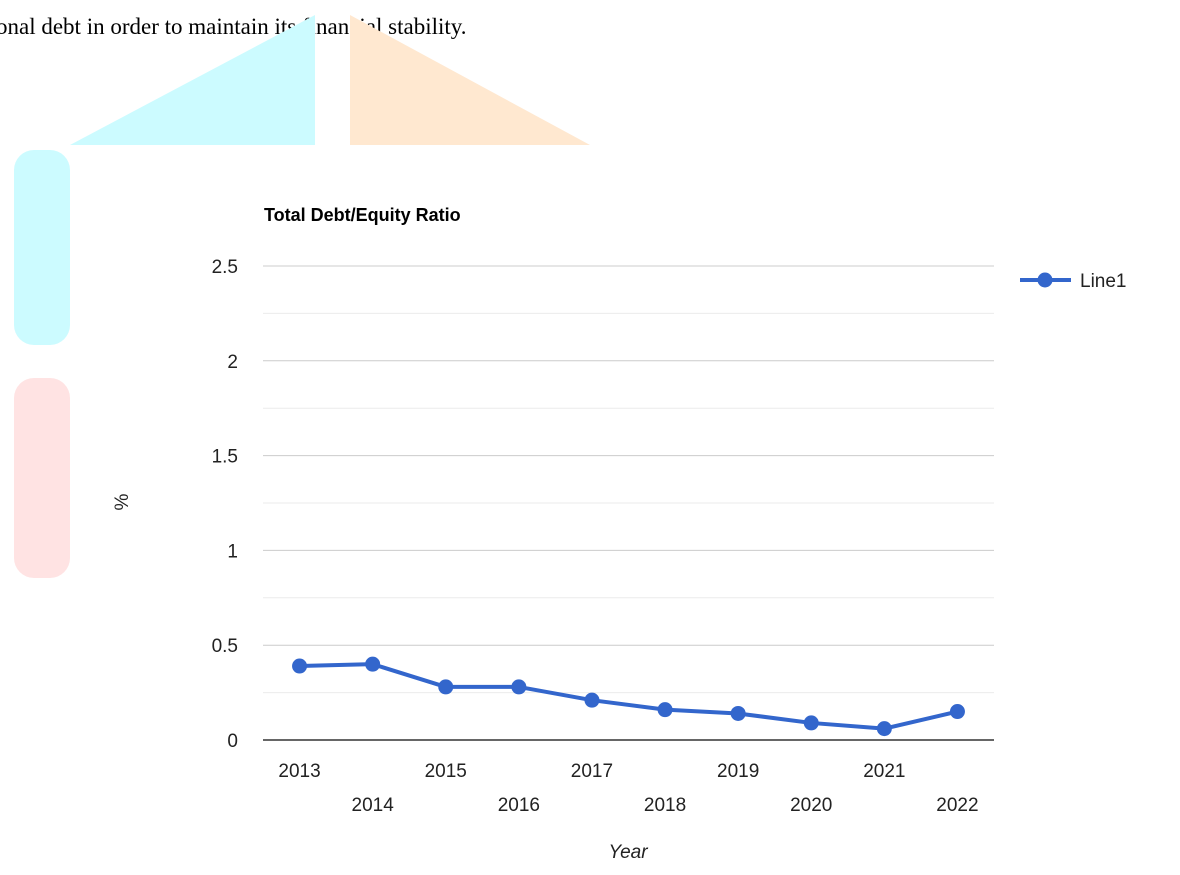  What do you see at coordinates (592, 771) in the screenshot?
I see `x-tick-label: 2017` at bounding box center [592, 771].